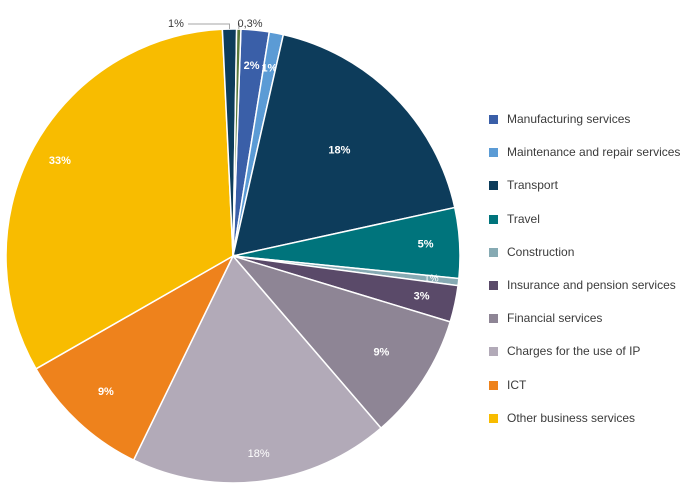 This screenshot has height=490, width=697. What do you see at coordinates (259, 454) in the screenshot?
I see `data-label-charges-for-the-use-of-ip: 18%` at bounding box center [259, 454].